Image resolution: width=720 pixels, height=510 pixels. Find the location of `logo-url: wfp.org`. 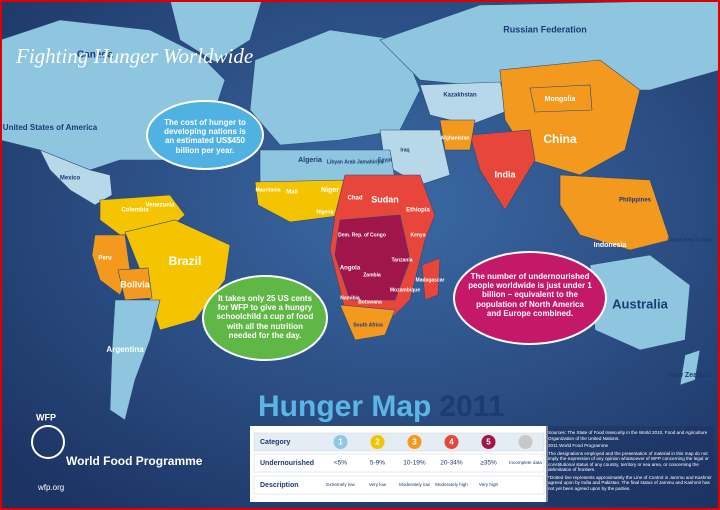

logo-url: wfp.org is located at coordinates (50, 487).